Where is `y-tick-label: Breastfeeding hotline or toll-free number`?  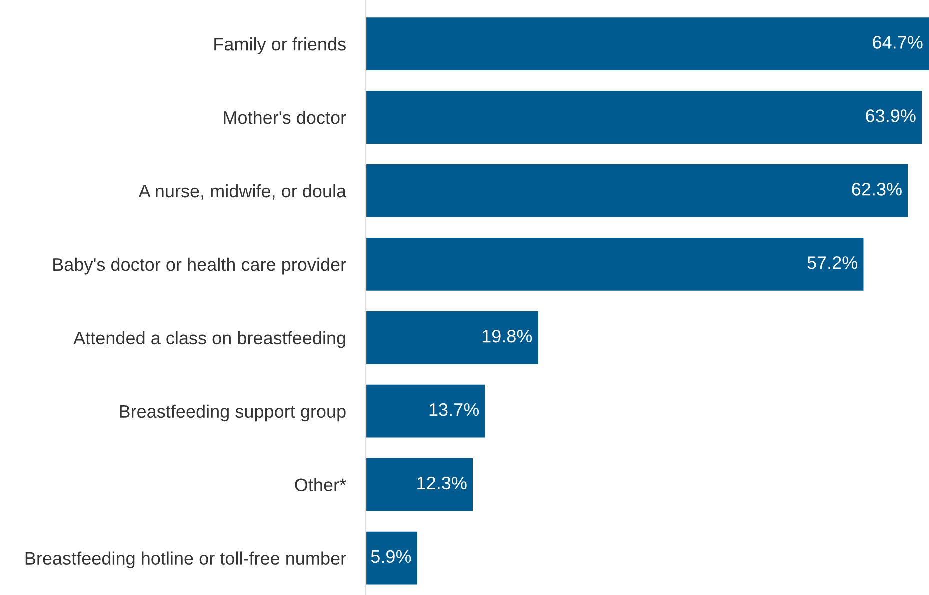
y-tick-label: Breastfeeding hotline or toll-free number is located at coordinates (186, 560).